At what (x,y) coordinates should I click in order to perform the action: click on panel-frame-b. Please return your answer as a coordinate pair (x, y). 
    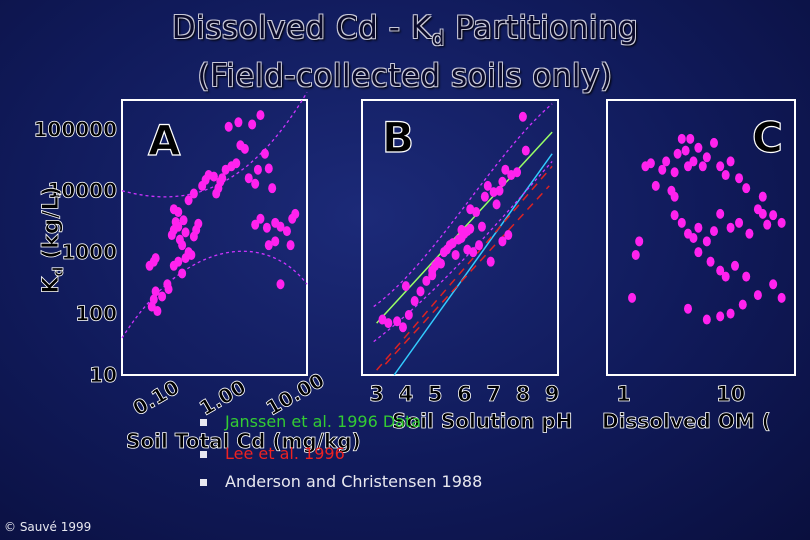
    Looking at the image, I should click on (460, 237).